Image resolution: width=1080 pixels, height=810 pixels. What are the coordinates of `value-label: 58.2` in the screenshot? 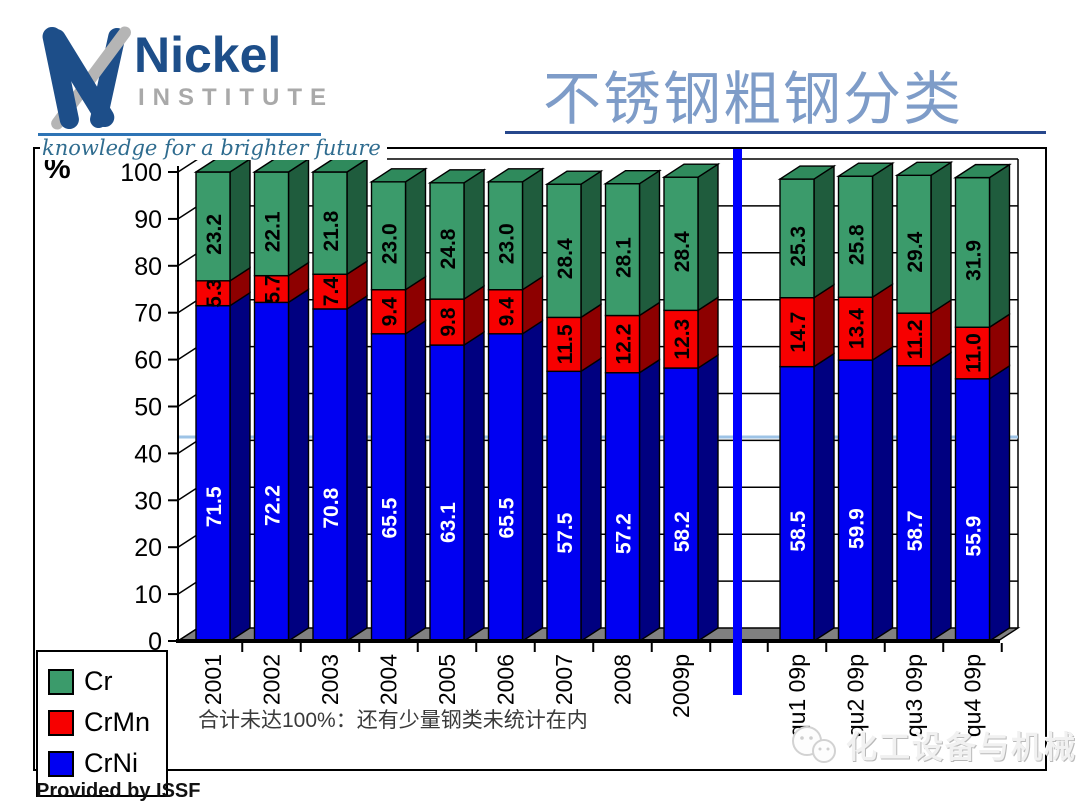 It's located at (682, 531).